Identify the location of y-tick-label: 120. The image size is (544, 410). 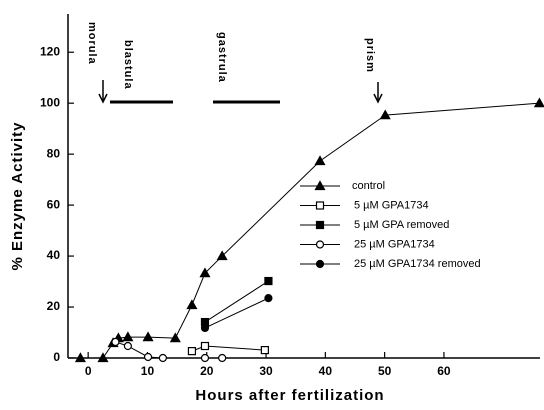
(50, 51).